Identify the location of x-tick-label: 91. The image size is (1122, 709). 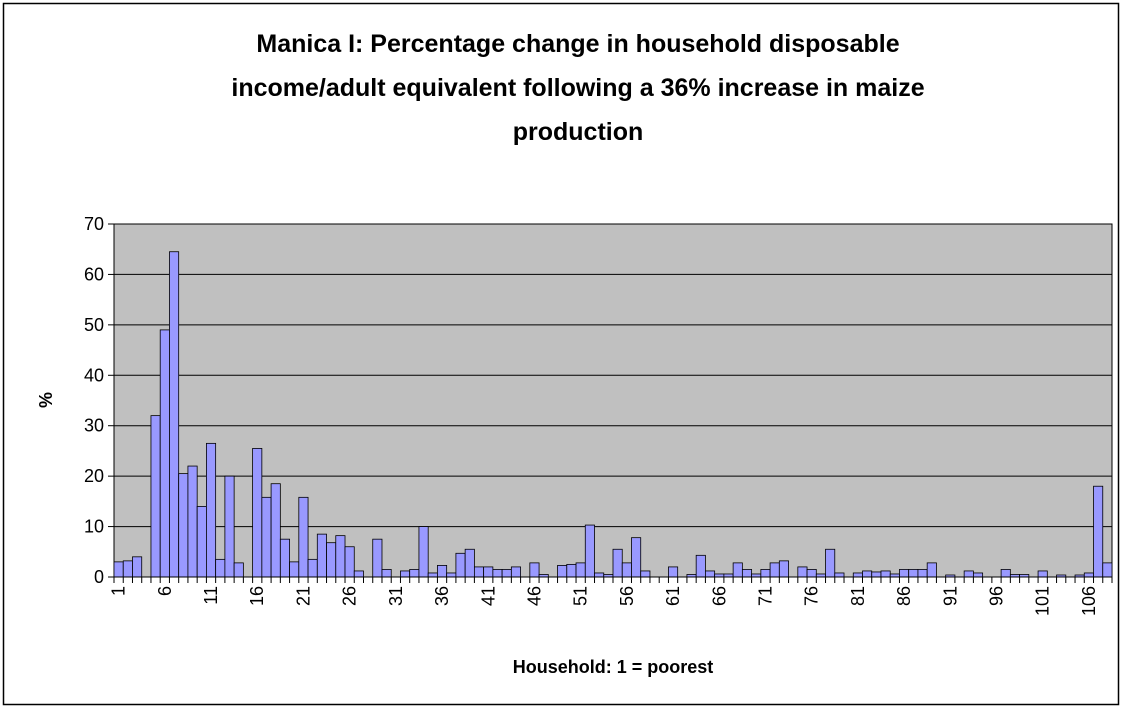
(950, 596).